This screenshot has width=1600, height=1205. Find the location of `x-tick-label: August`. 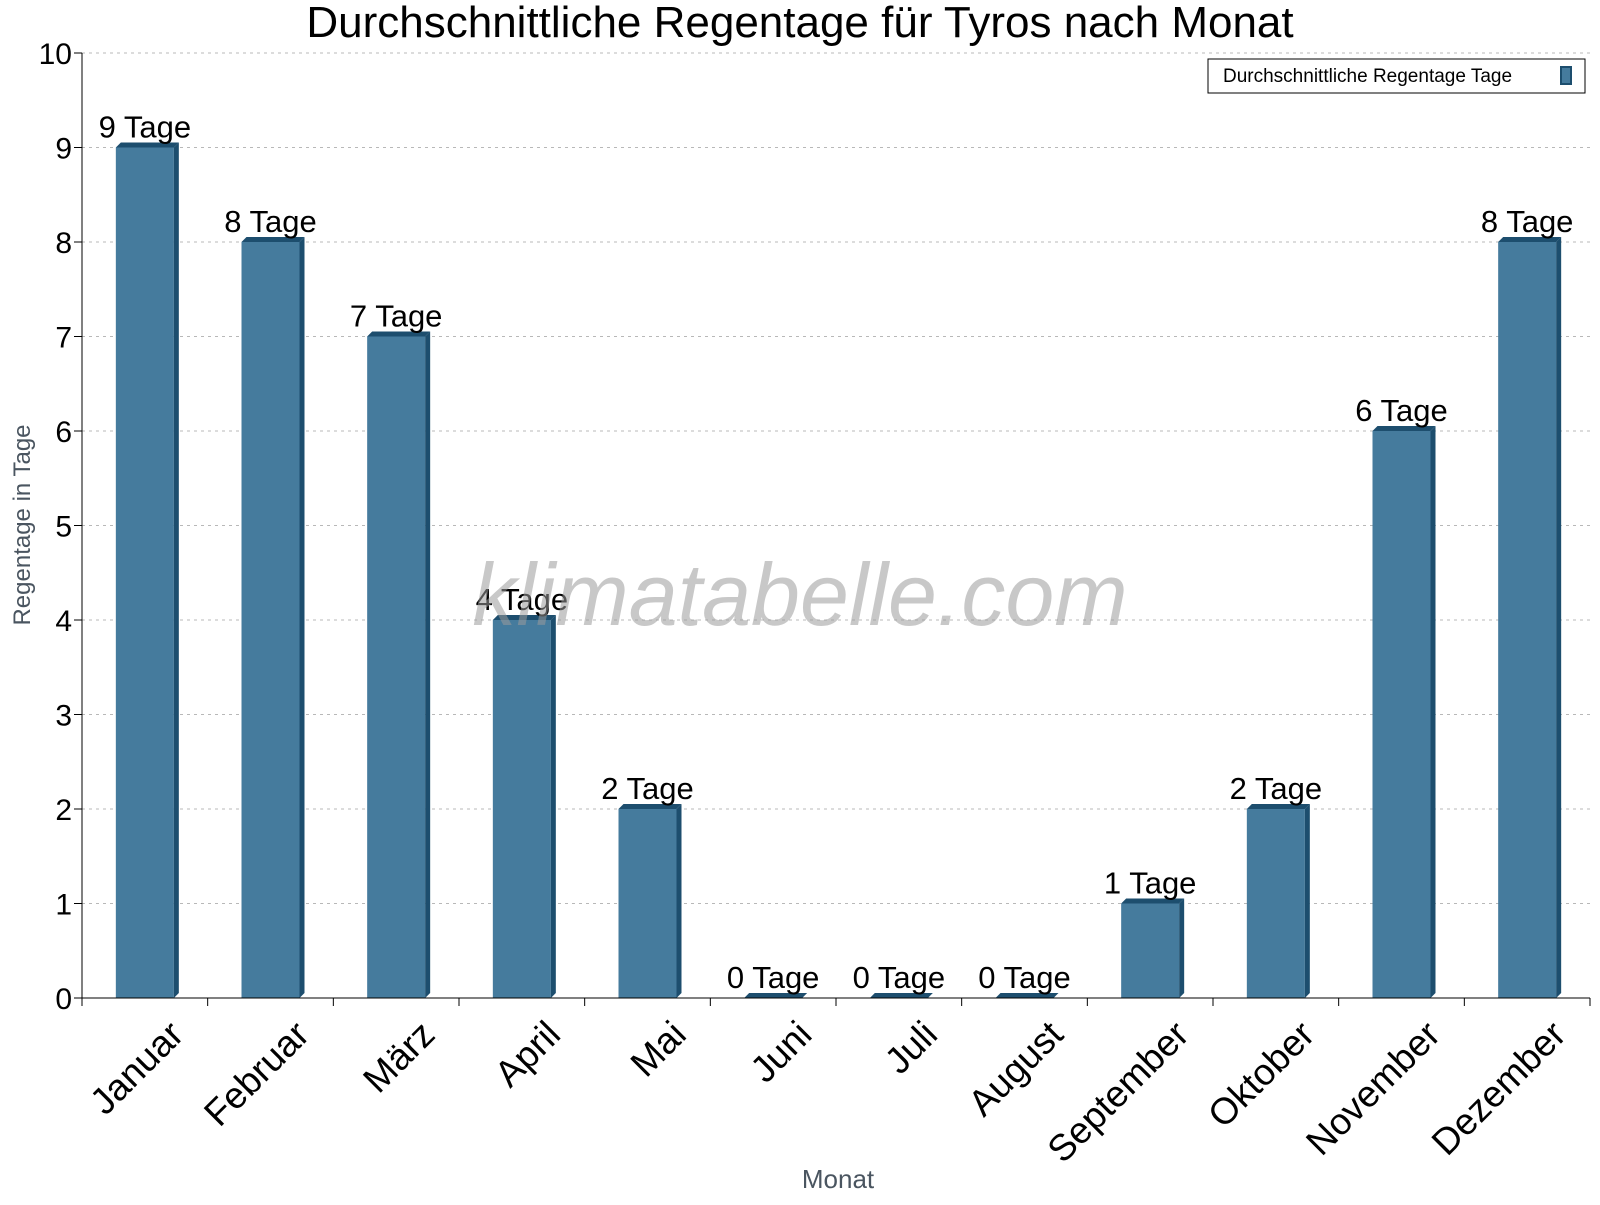

x-tick-label: August is located at coordinates (1015, 1068).